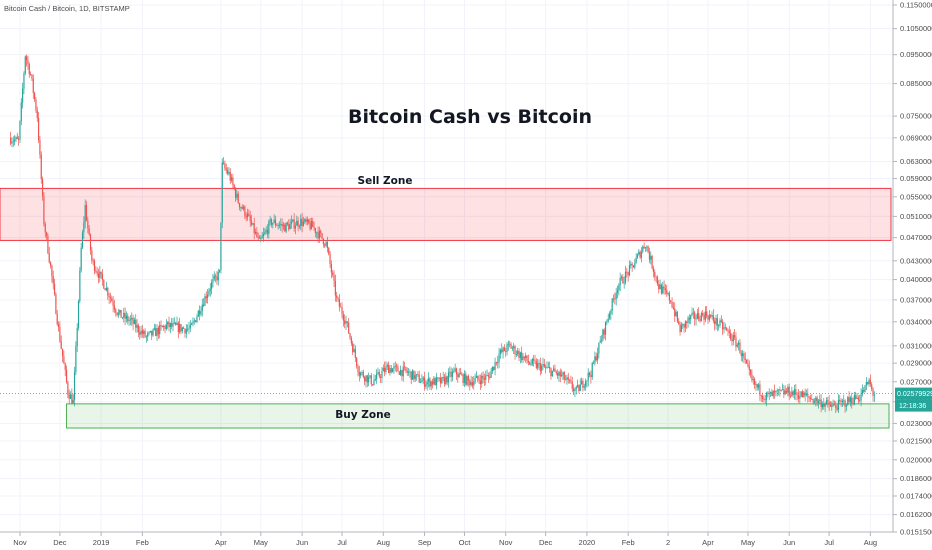 The height and width of the screenshot is (550, 932). Describe the element at coordinates (829, 542) in the screenshot. I see `x-tick-label: Jul` at that location.